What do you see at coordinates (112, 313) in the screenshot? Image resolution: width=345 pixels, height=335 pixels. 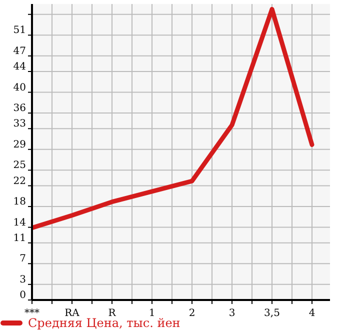 I see `x-tick-label: R` at bounding box center [112, 313].